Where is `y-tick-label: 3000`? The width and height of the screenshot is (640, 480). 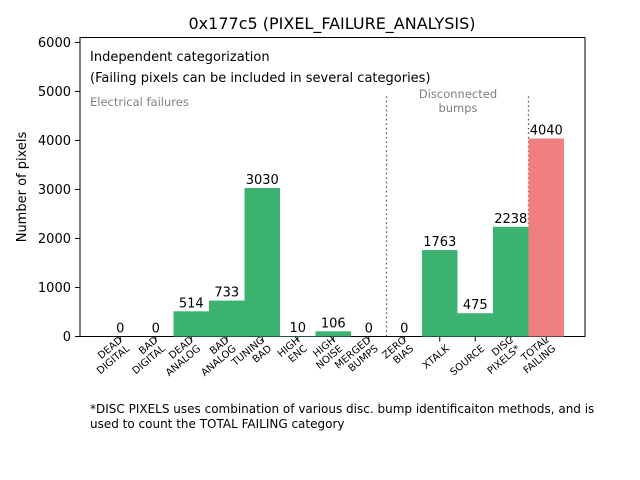 y-tick-label: 3000 is located at coordinates (54, 190).